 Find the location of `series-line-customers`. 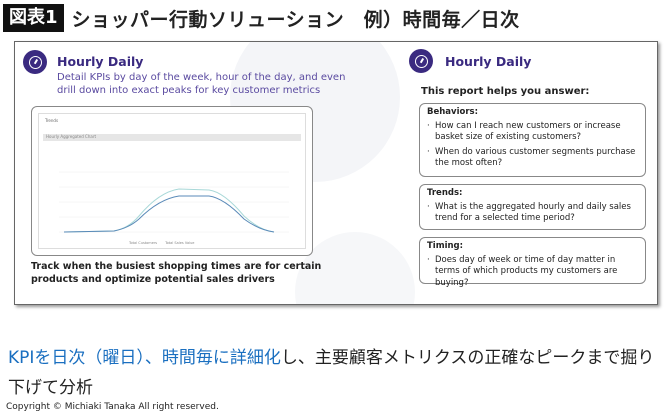

series-line-customers is located at coordinates (169, 214).